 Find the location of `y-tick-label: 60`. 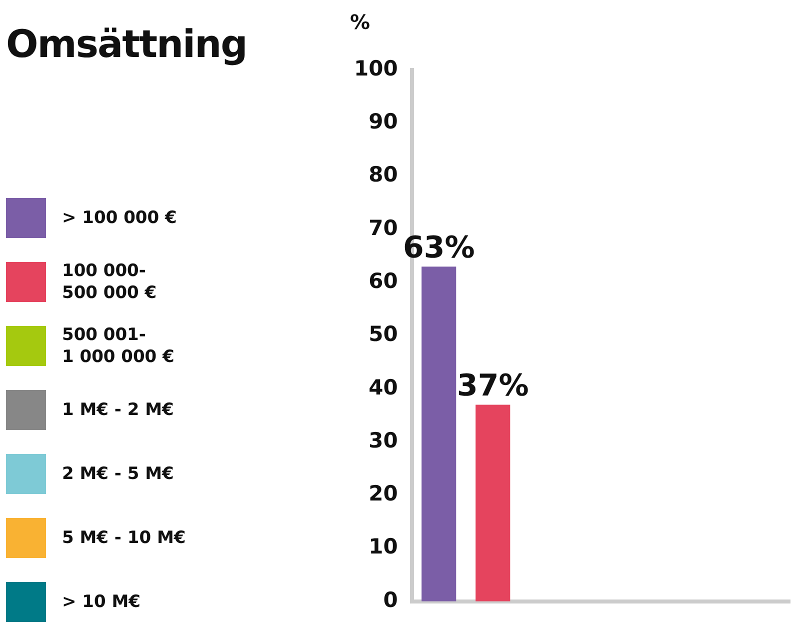

y-tick-label: 60 is located at coordinates (383, 281).